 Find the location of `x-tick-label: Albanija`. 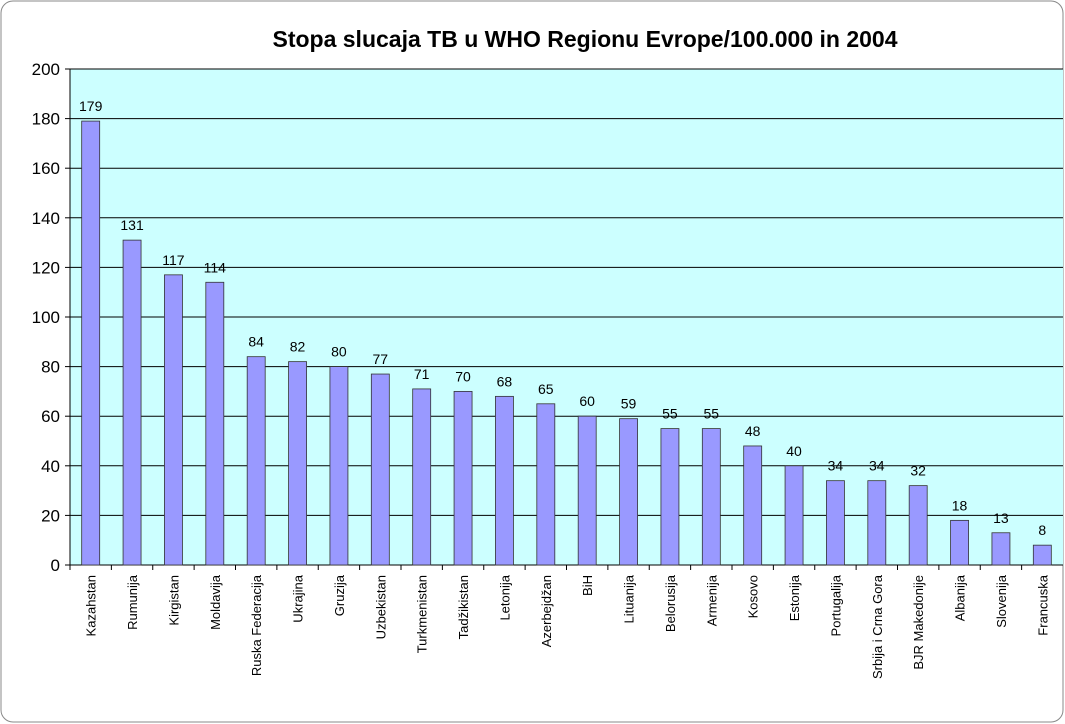

x-tick-label: Albanija is located at coordinates (960, 597).